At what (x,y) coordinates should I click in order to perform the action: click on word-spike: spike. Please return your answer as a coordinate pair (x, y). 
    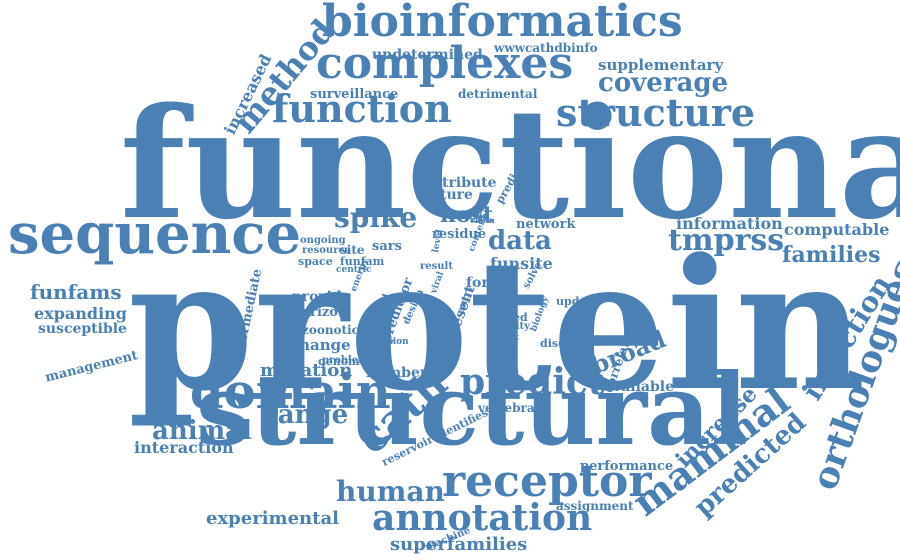
    Looking at the image, I should click on (376, 217).